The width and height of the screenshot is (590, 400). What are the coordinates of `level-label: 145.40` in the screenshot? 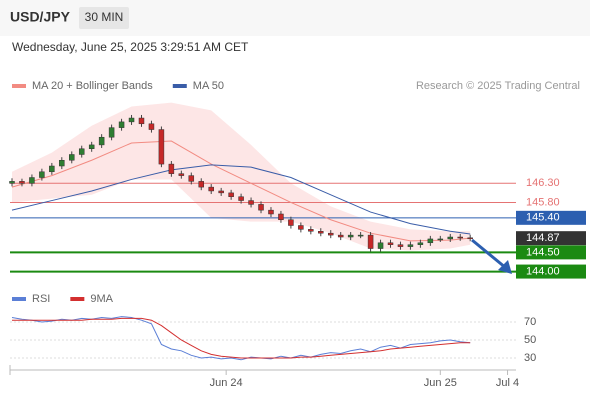 It's located at (543, 218).